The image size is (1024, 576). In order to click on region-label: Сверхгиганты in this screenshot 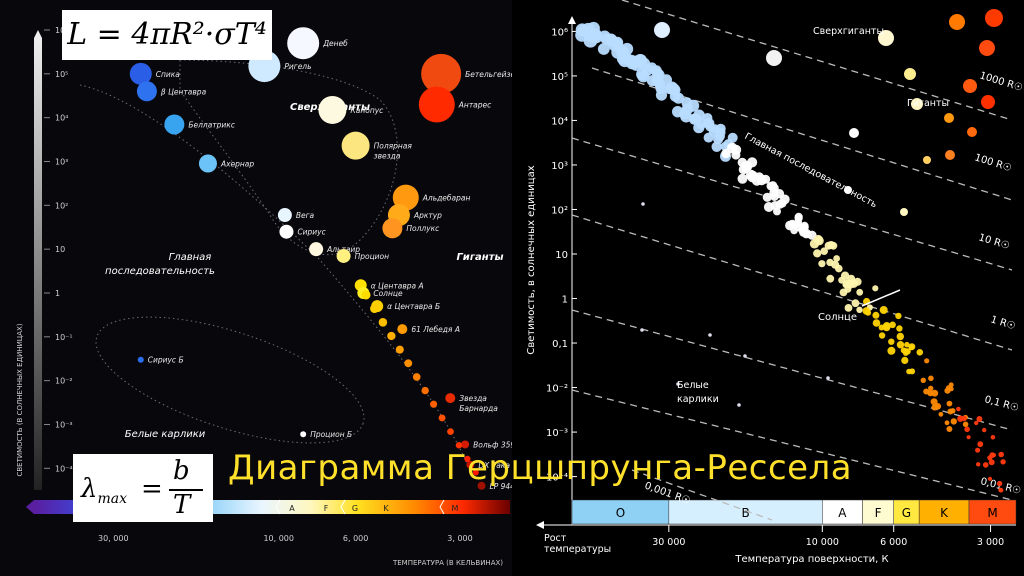, I will do `click(848, 31)`.